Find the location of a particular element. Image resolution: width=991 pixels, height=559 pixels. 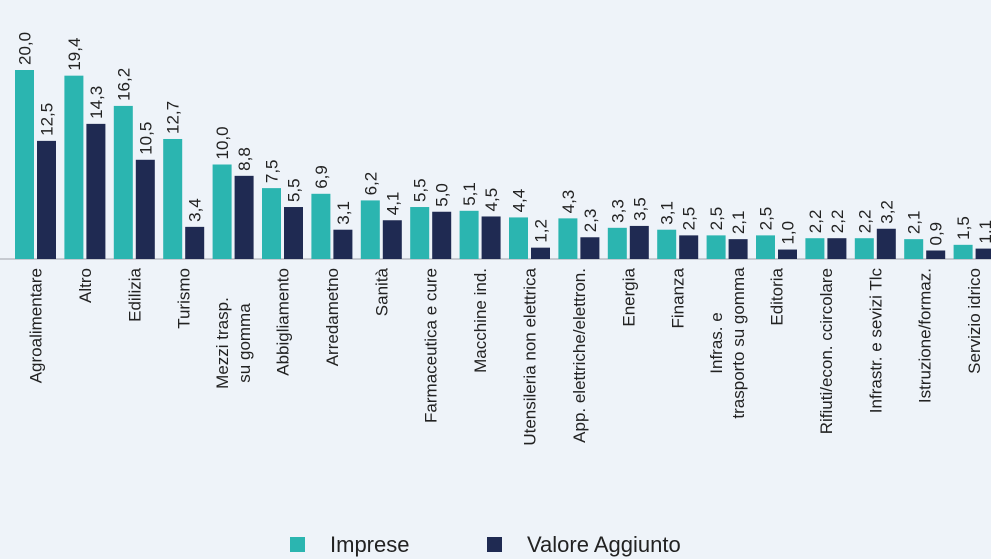

value-label: 8,8 is located at coordinates (244, 159).